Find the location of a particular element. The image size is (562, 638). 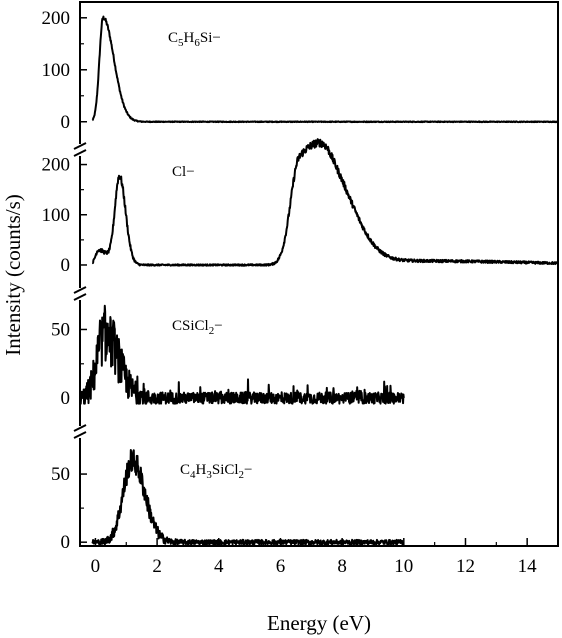

x-tick-label: 4 is located at coordinates (219, 566).